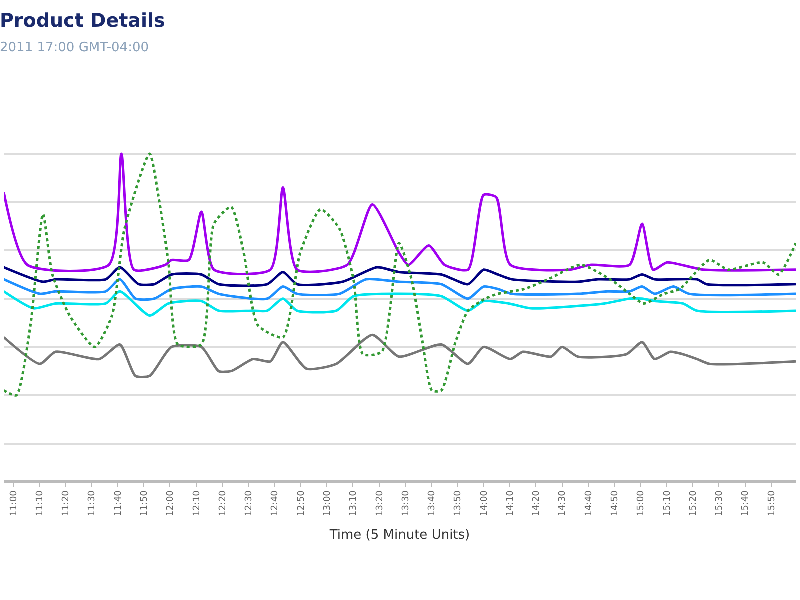 The height and width of the screenshot is (600, 800). I want to click on x-tick-label: 11:50, so click(145, 503).